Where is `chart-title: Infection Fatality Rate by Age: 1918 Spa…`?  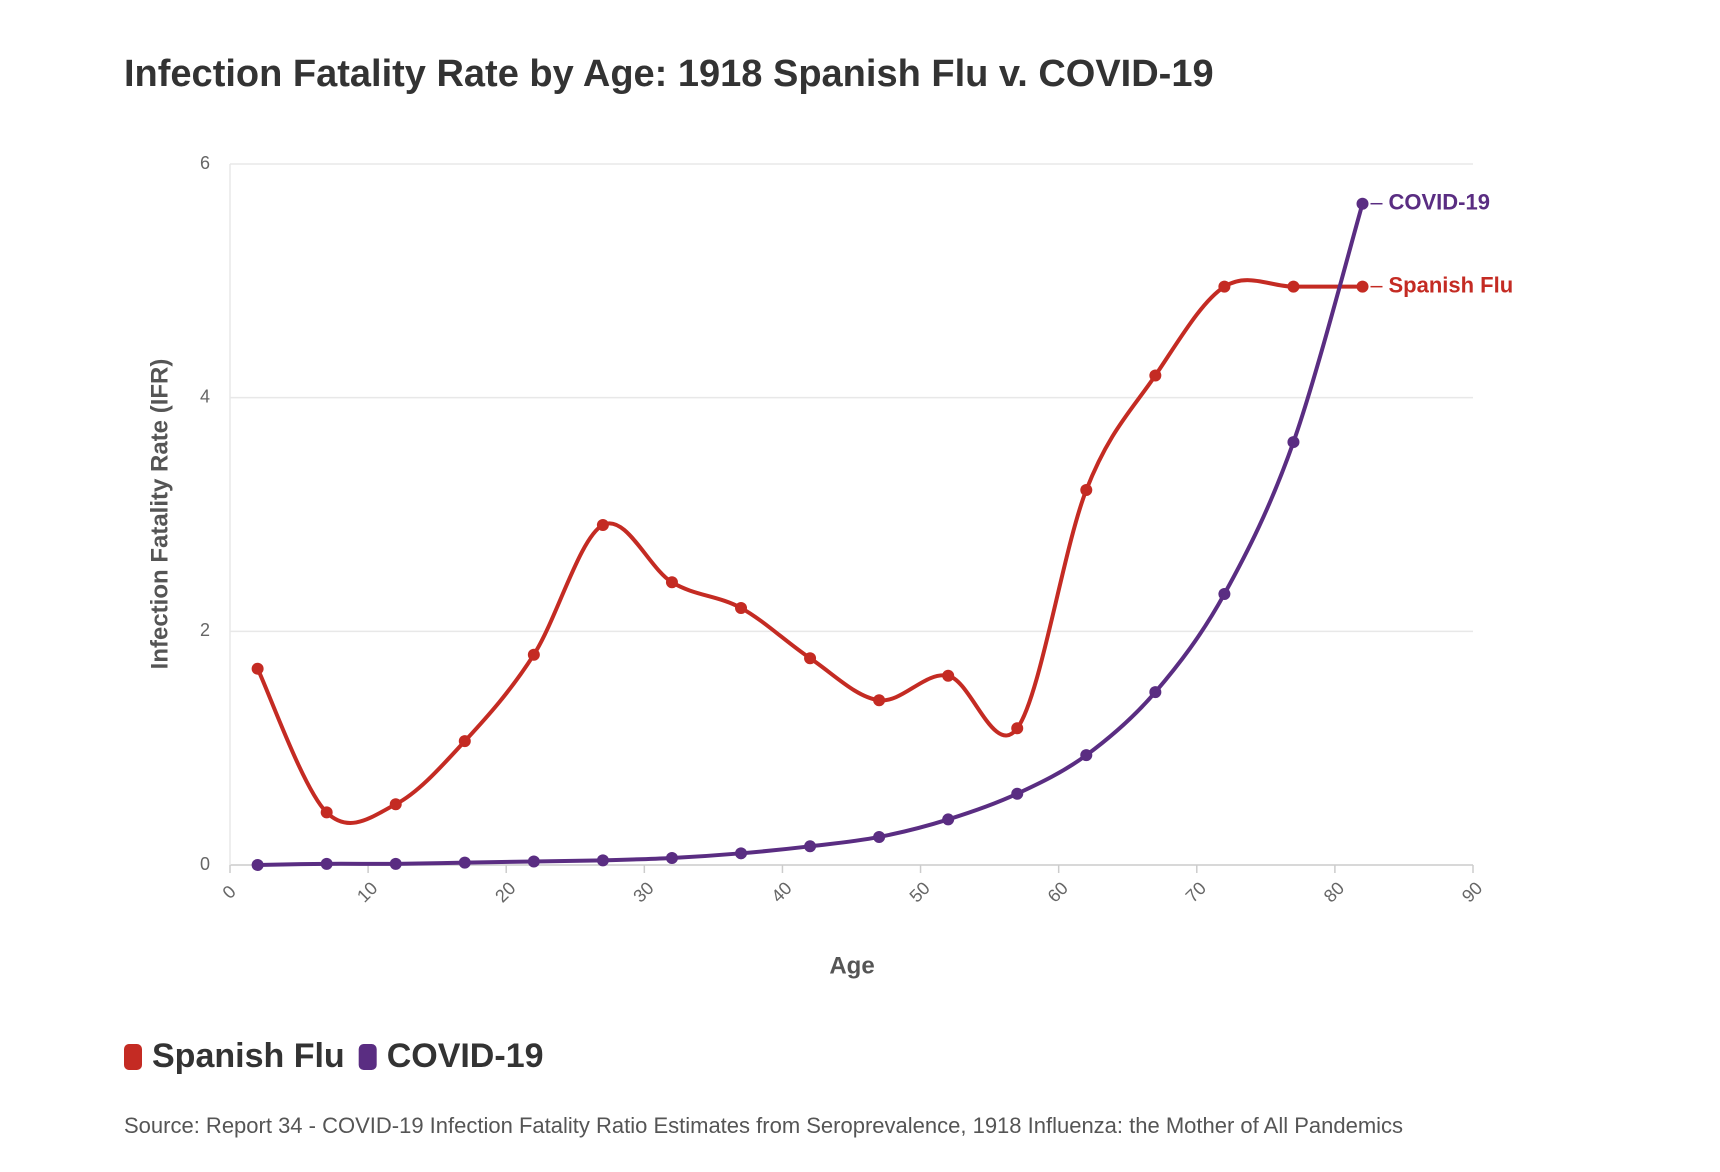
chart-title: Infection Fatality Rate by Age: 1918 Spa… is located at coordinates (669, 74).